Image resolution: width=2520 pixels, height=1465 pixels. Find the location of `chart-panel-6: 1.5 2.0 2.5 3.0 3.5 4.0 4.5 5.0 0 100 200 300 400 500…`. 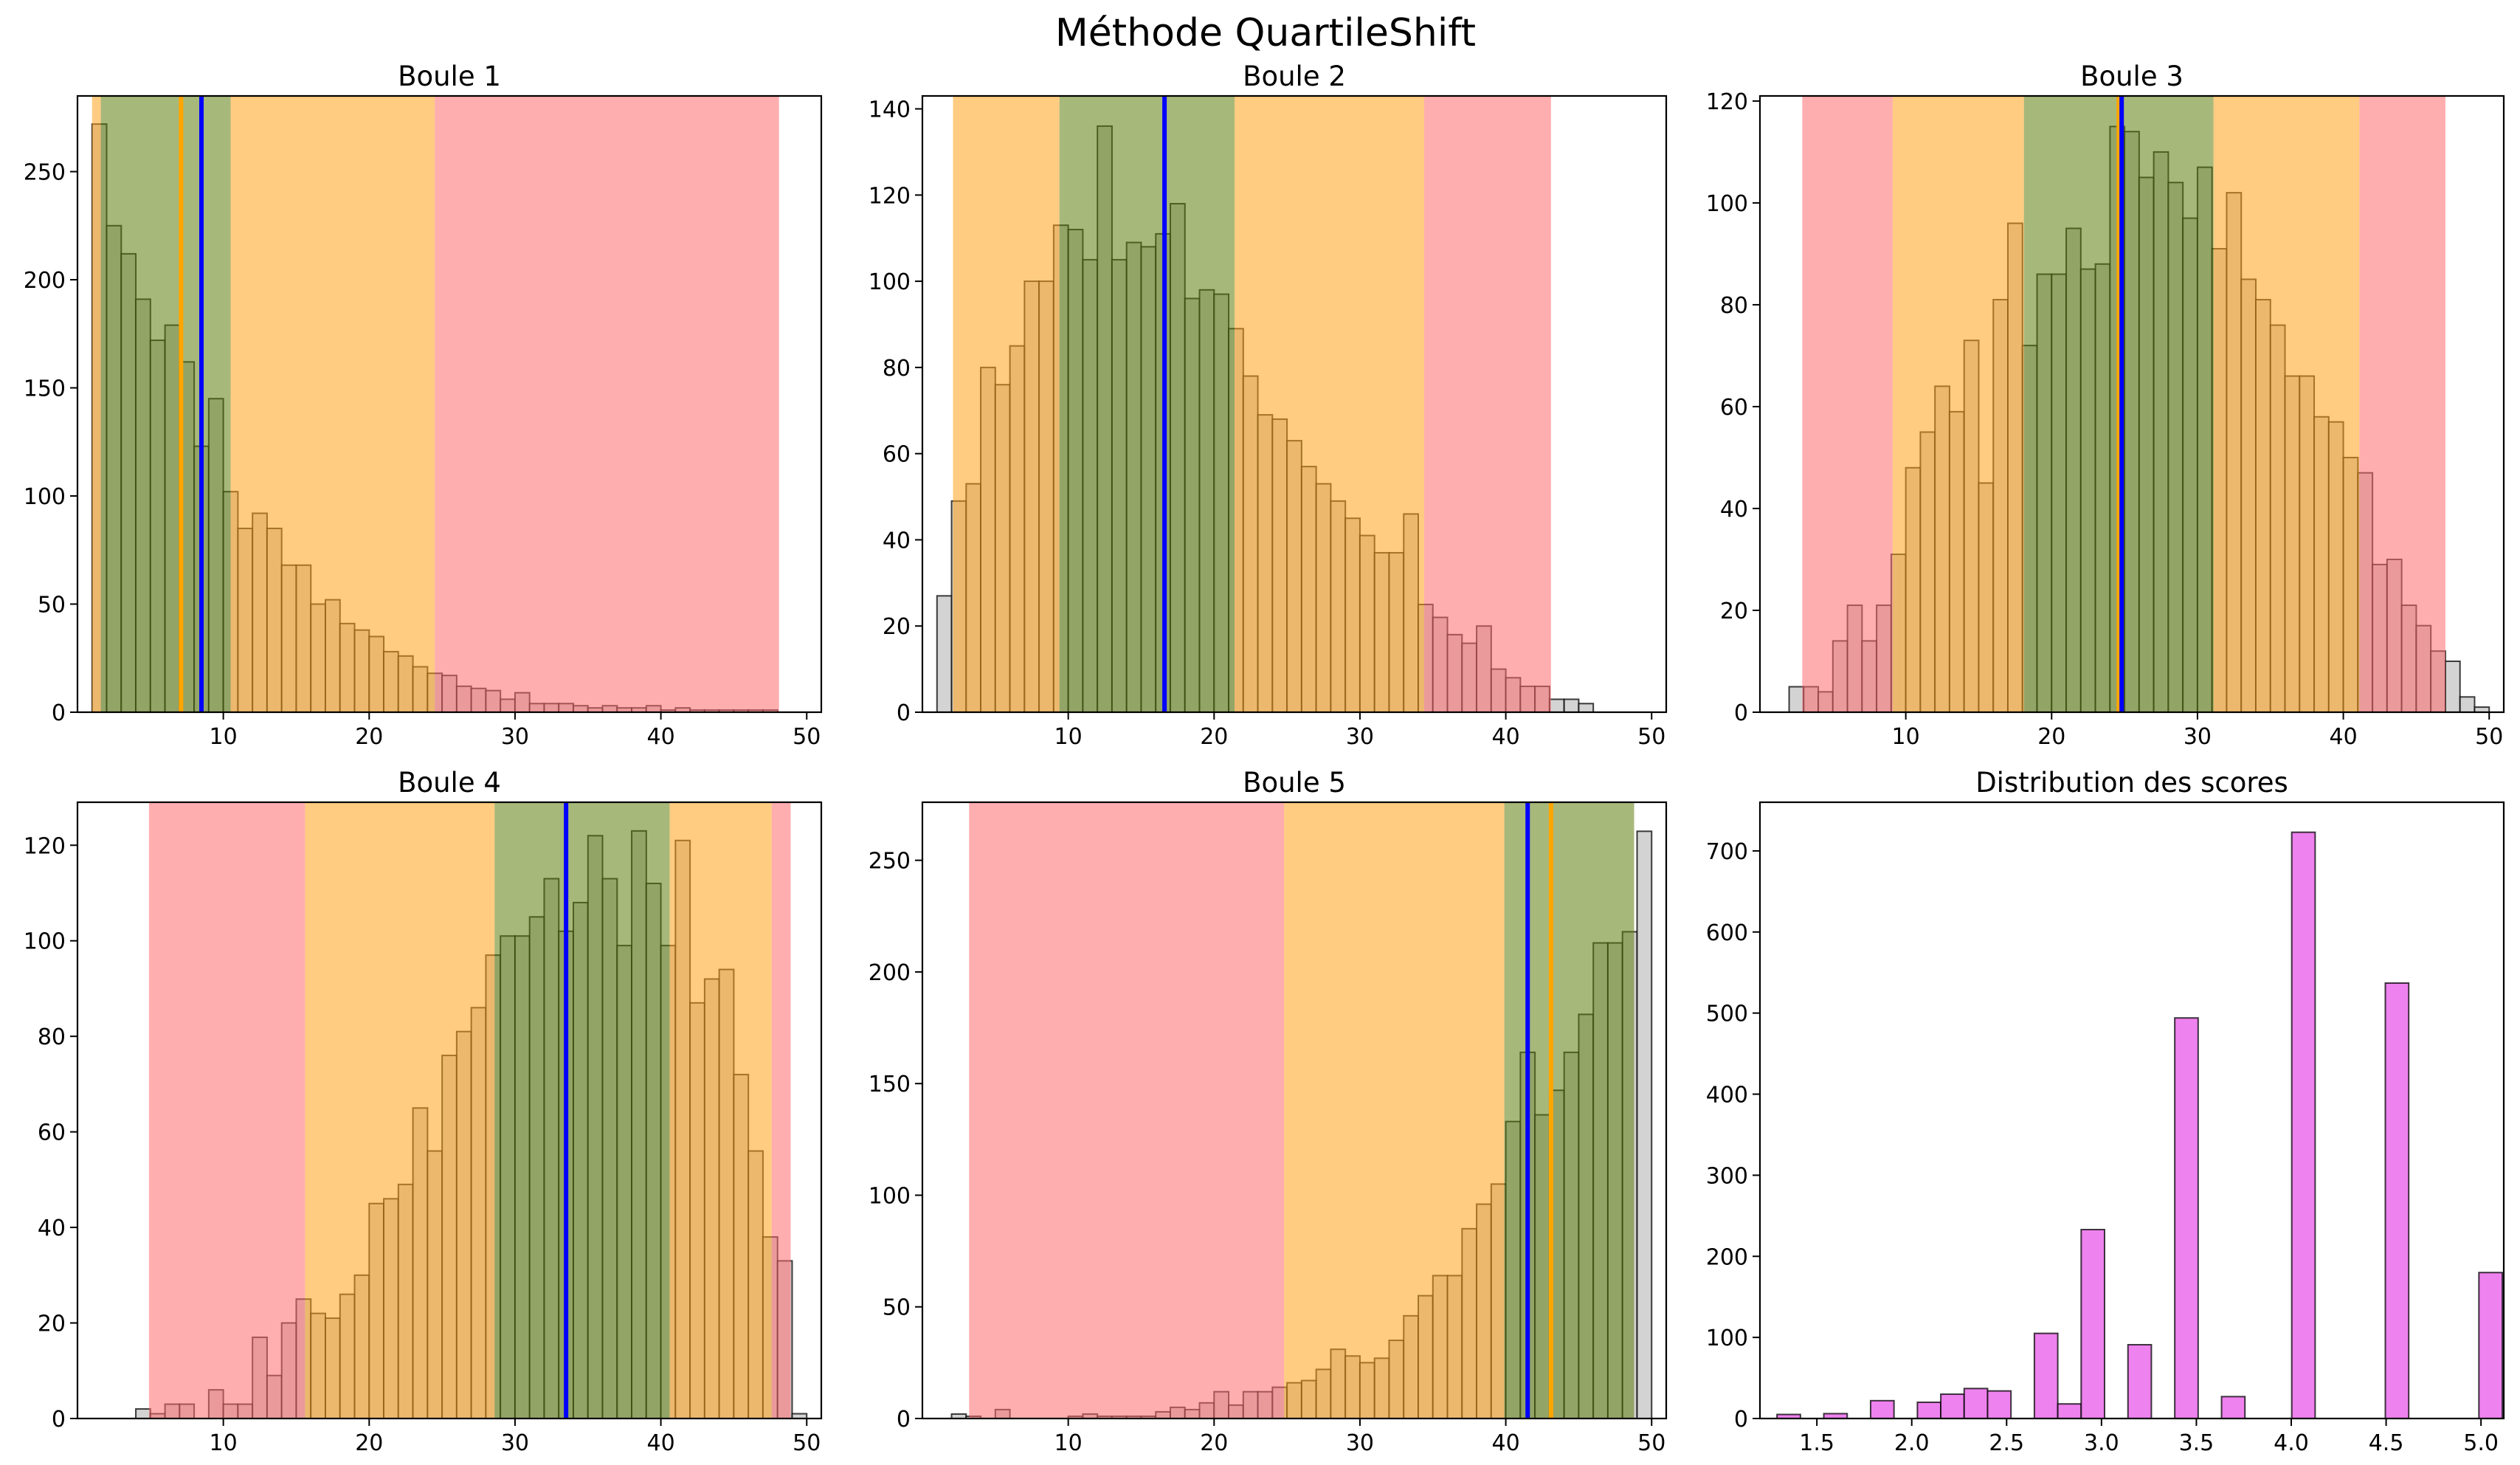

chart-panel-6: 1.5 2.0 2.5 3.0 3.5 4.0 4.5 5.0 0 100 200 300 400 500… is located at coordinates (2106, 1111).